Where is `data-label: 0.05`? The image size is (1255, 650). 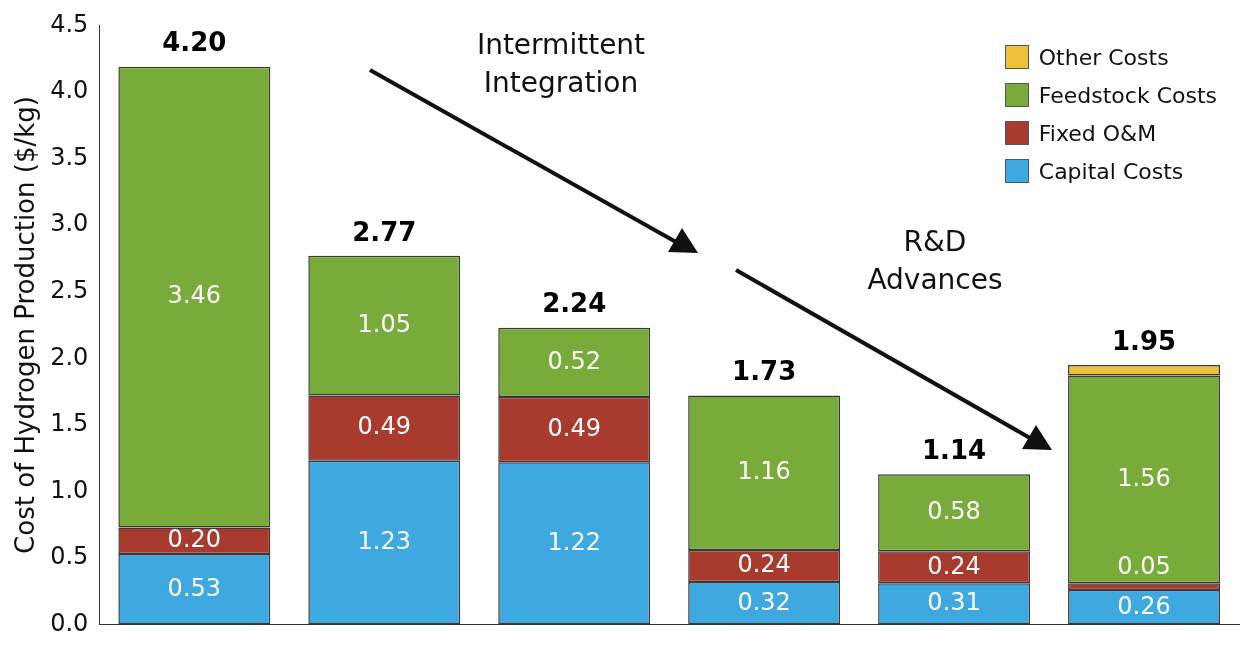 data-label: 0.05 is located at coordinates (1144, 565).